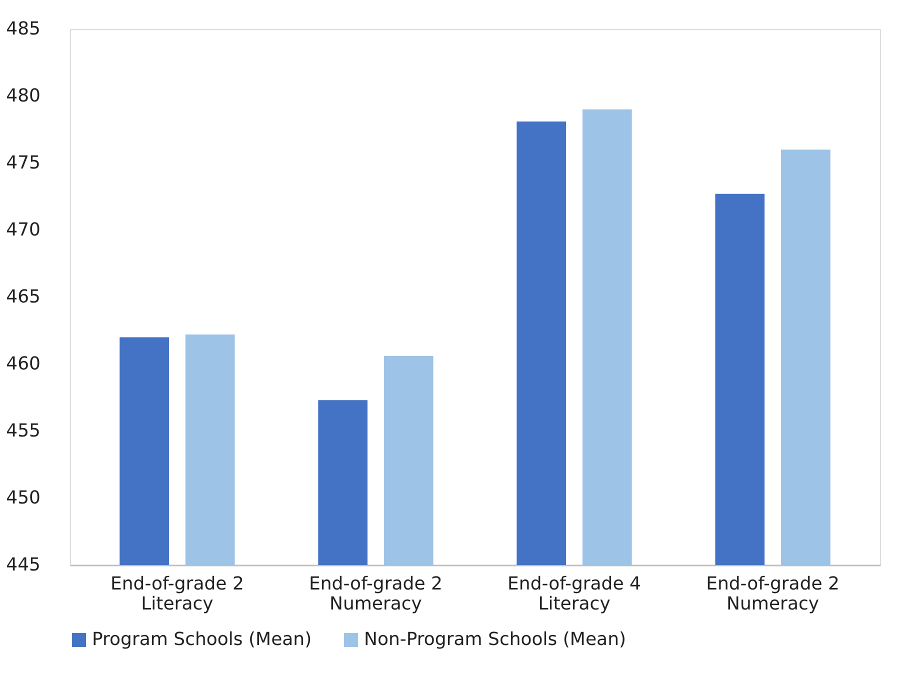  What do you see at coordinates (202, 639) in the screenshot?
I see `legend-label: Program Schools (Mean)` at bounding box center [202, 639].